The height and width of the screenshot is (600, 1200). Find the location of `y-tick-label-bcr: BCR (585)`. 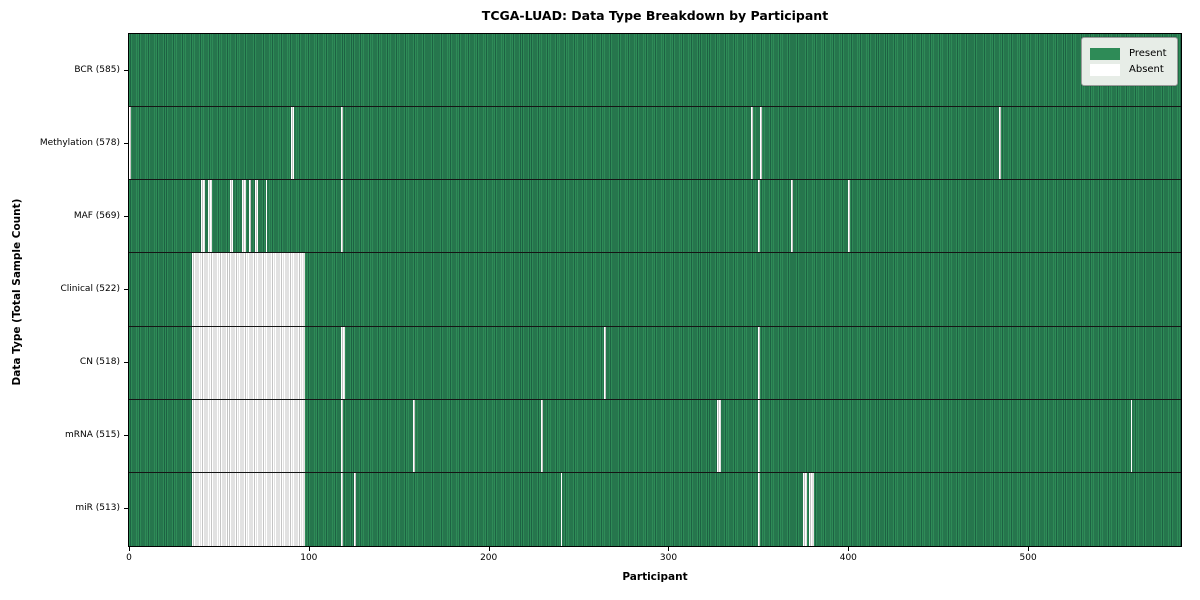

y-tick-label-bcr: BCR (585) is located at coordinates (97, 69).